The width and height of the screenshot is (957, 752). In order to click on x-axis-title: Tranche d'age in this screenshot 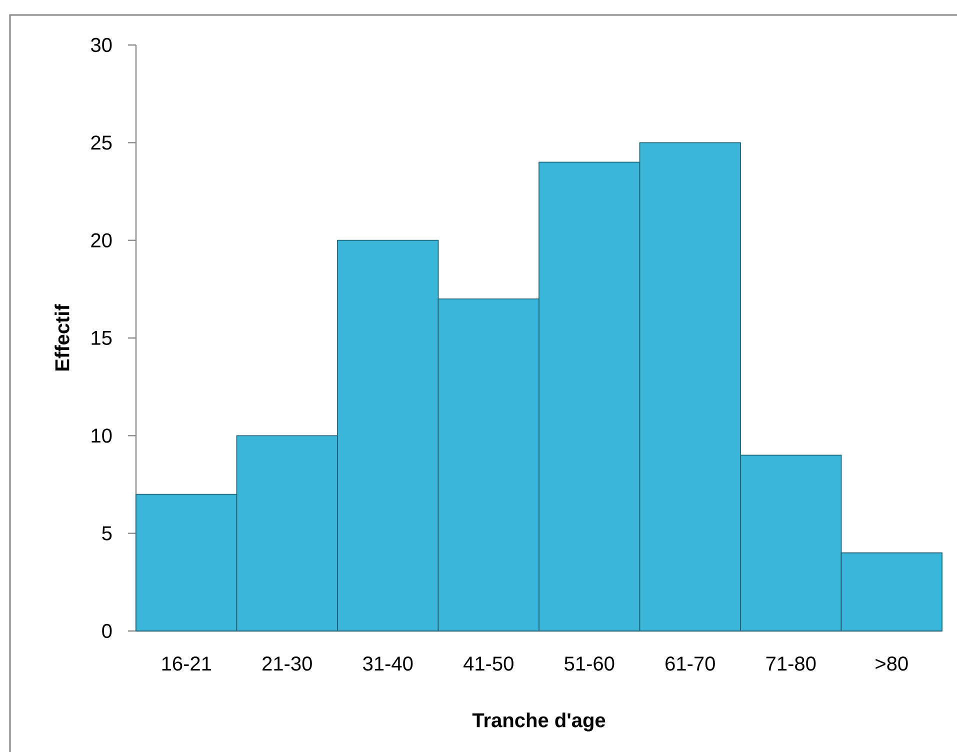, I will do `click(539, 722)`.